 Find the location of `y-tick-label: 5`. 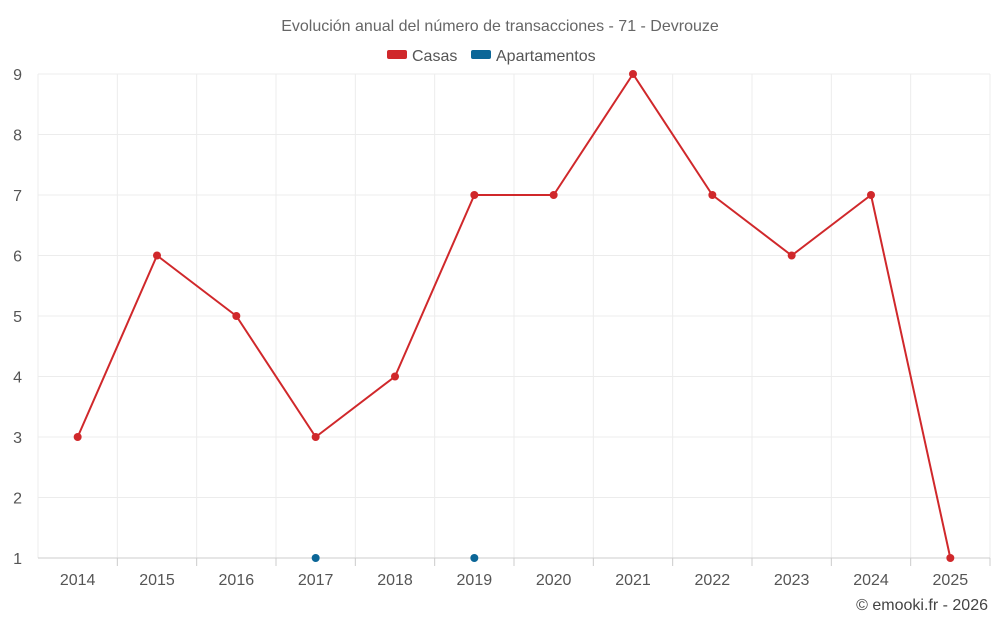

y-tick-label: 5 is located at coordinates (17, 317).